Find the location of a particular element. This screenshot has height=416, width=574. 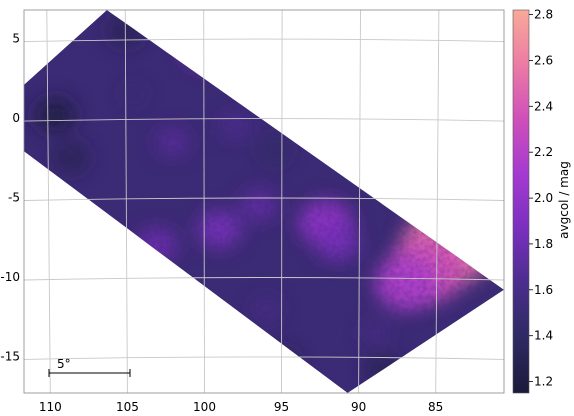

colorbar-gradient is located at coordinates (521, 201).